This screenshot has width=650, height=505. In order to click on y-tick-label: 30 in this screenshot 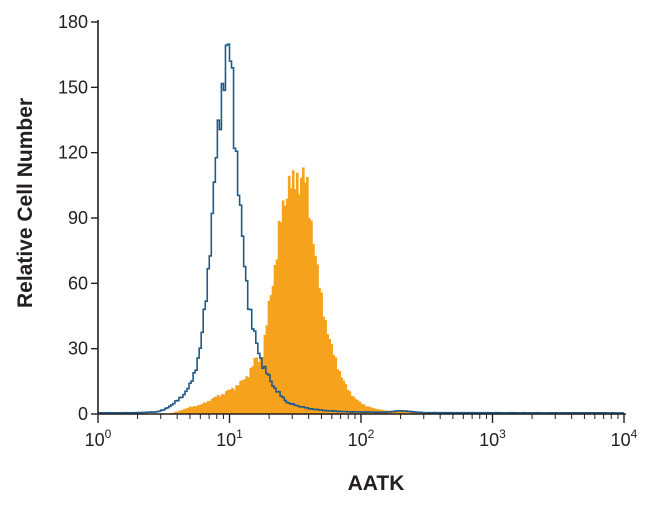, I will do `click(78, 349)`.